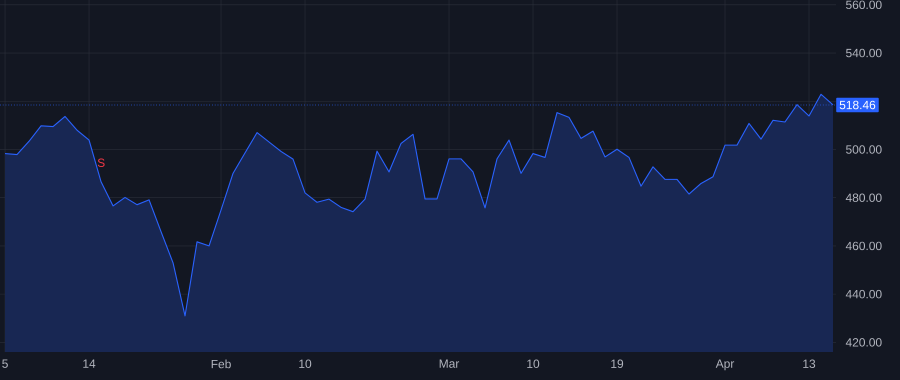  Describe the element at coordinates (864, 197) in the screenshot. I see `y-tick-label: 480.00` at that location.